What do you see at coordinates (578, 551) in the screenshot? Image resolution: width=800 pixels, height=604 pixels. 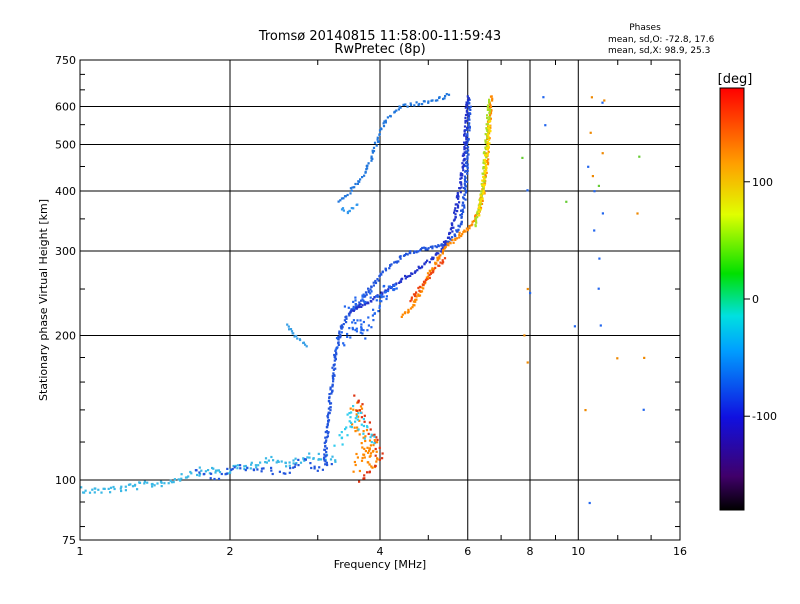 I see `x-tick-label: 10` at bounding box center [578, 551].